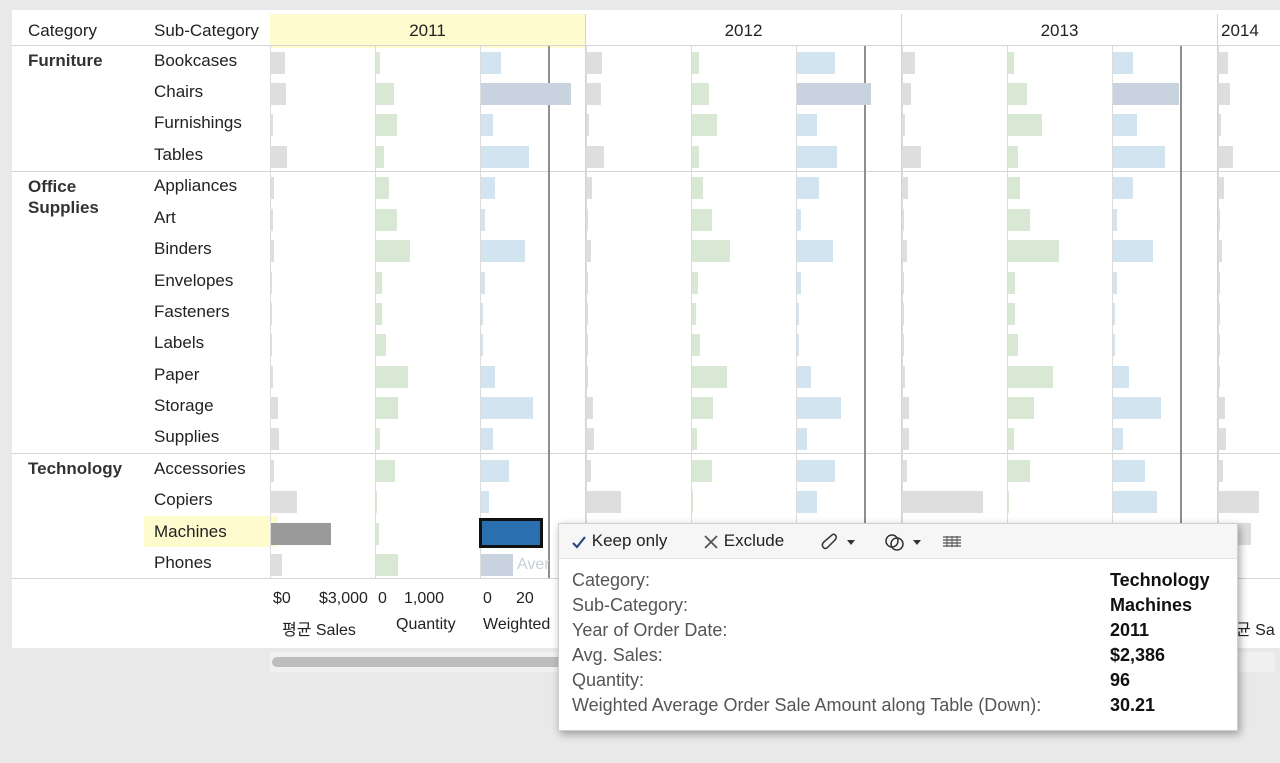  I want to click on sales-axis-title-2014: 균 Sa, so click(1255, 630).